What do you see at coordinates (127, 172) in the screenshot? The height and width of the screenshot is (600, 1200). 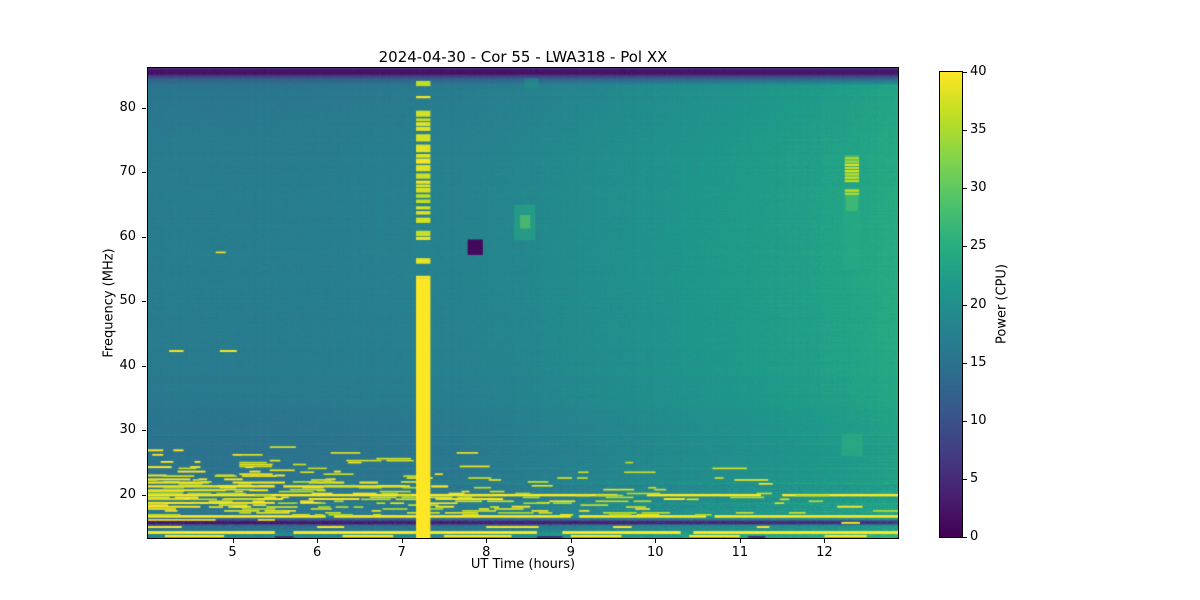 I see `y-tick-label: 70` at bounding box center [127, 172].